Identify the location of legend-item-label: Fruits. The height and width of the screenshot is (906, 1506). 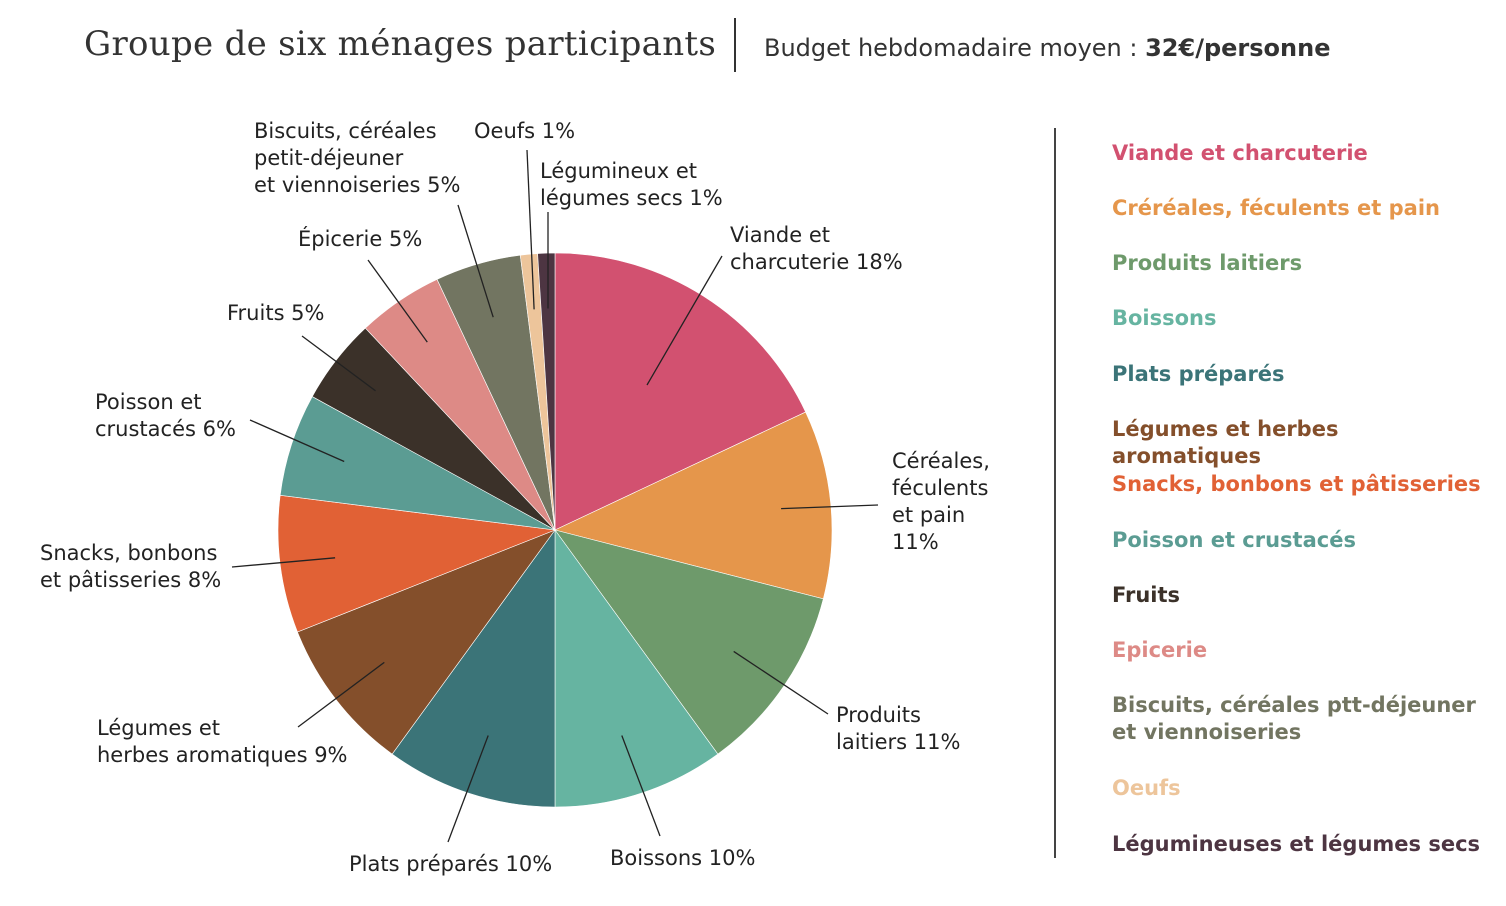
(1146, 595).